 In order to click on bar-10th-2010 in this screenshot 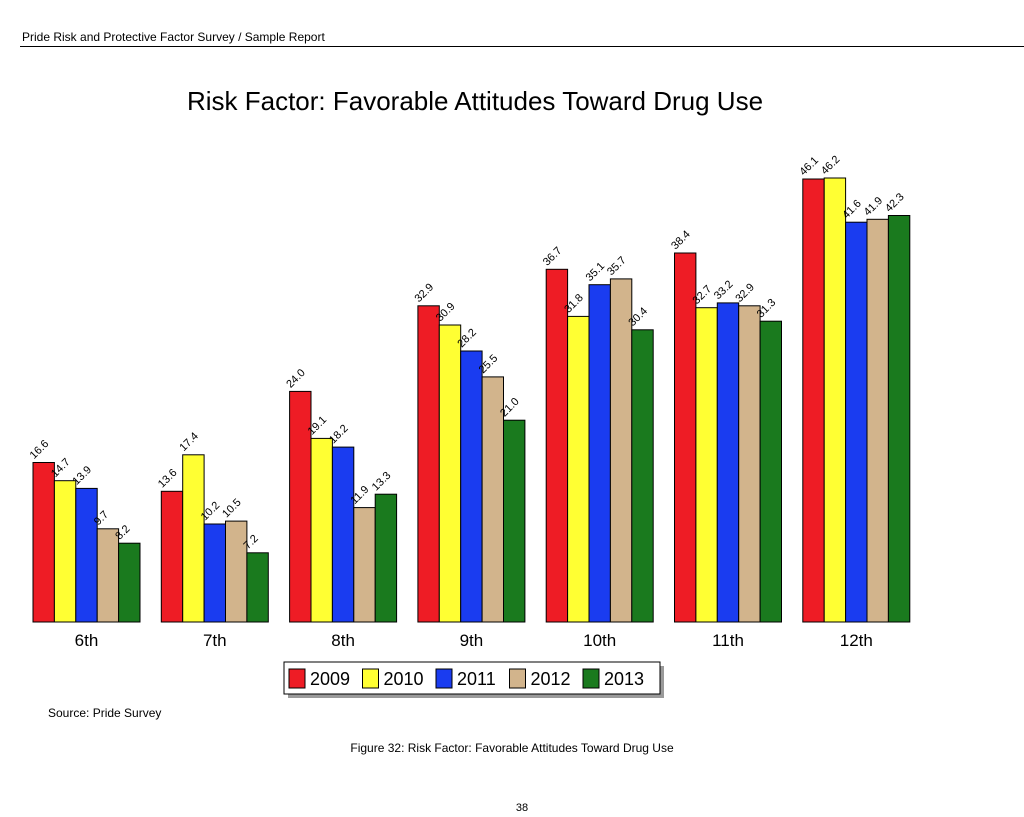, I will do `click(578, 469)`.